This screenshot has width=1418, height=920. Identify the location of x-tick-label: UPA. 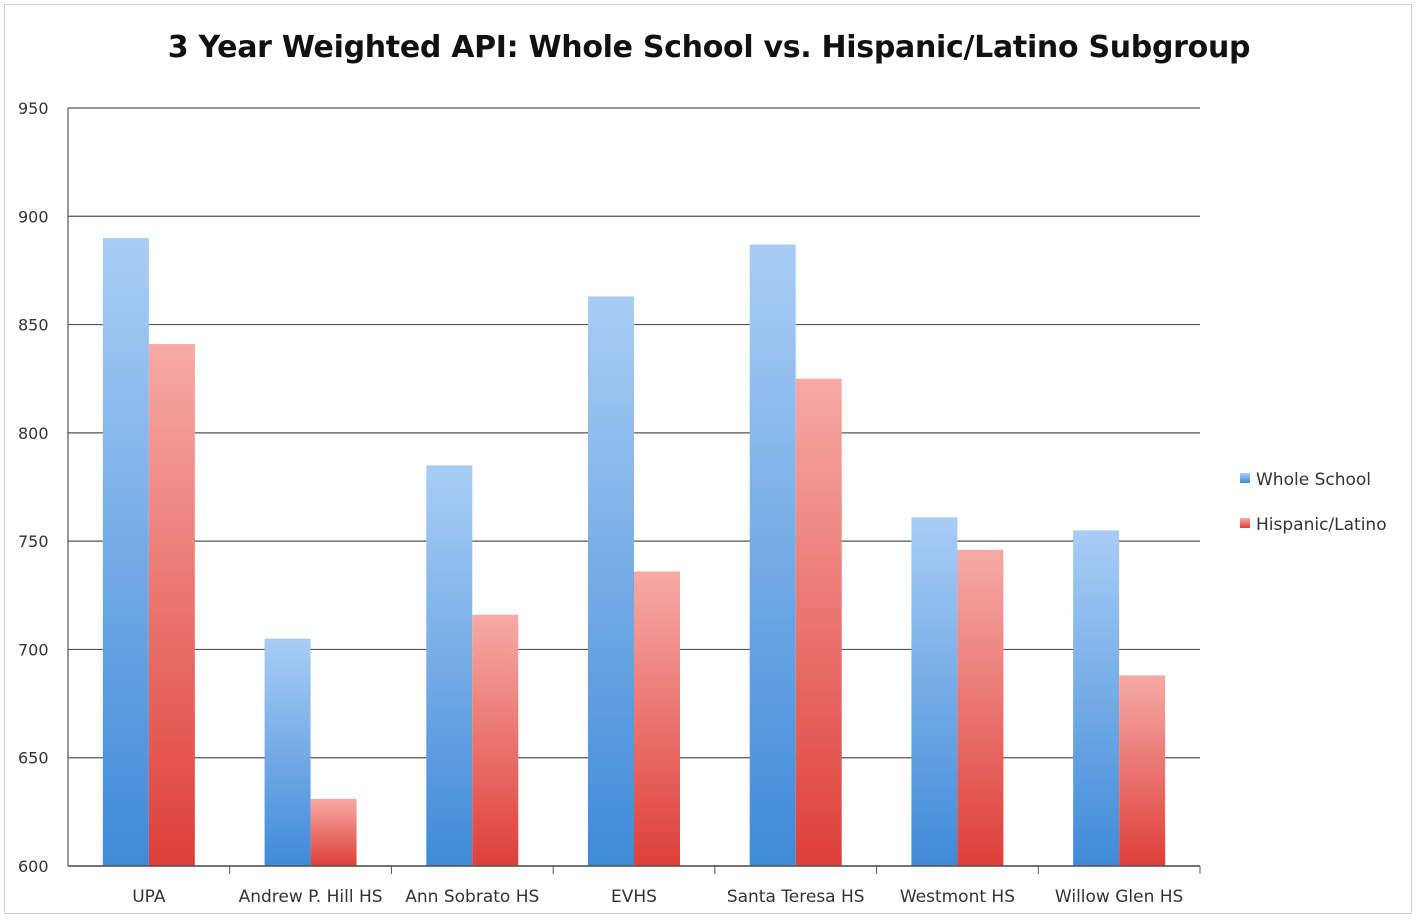
(149, 897).